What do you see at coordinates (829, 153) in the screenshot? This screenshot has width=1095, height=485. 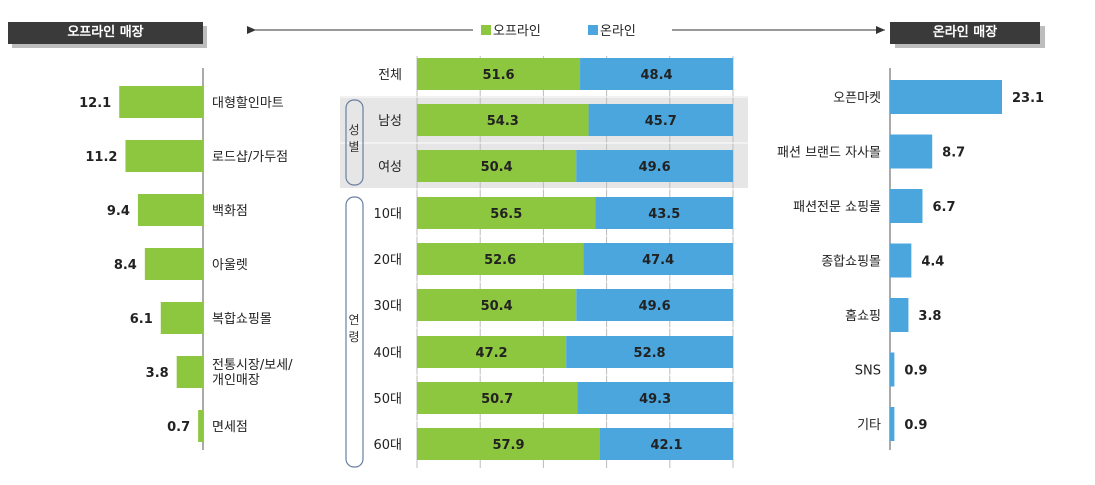 I see `online-category-label: 패션 브랜드 자사몰` at bounding box center [829, 153].